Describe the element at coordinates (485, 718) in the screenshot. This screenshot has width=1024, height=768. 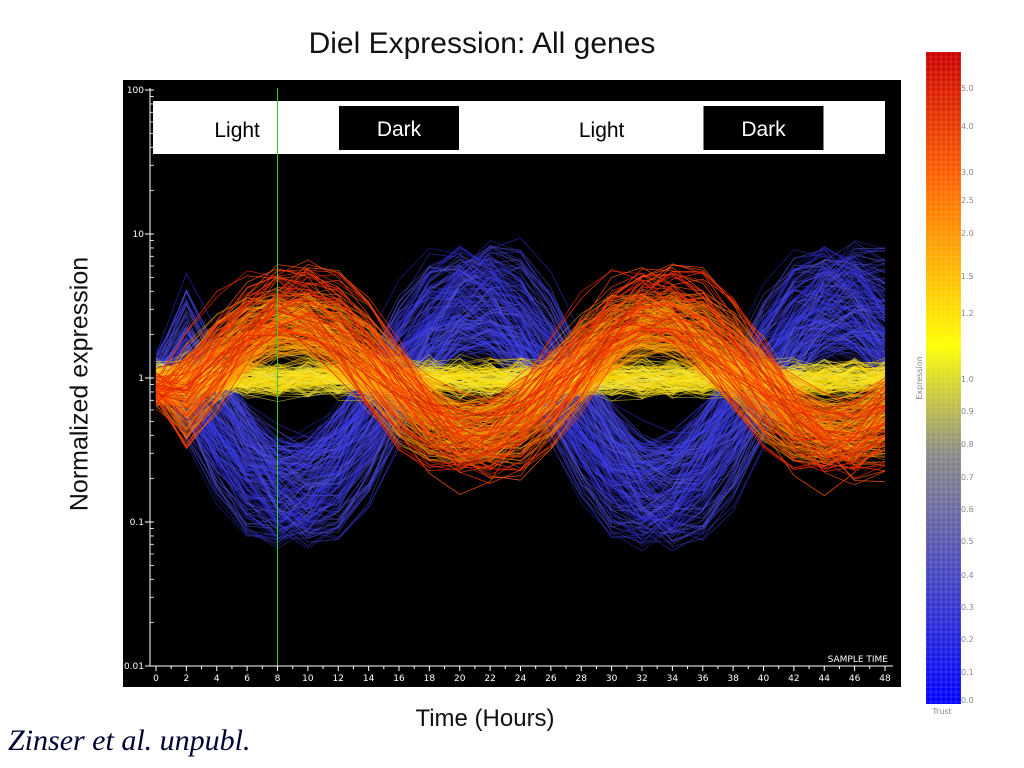
I see `x-axis-label: Time (Hours)` at that location.